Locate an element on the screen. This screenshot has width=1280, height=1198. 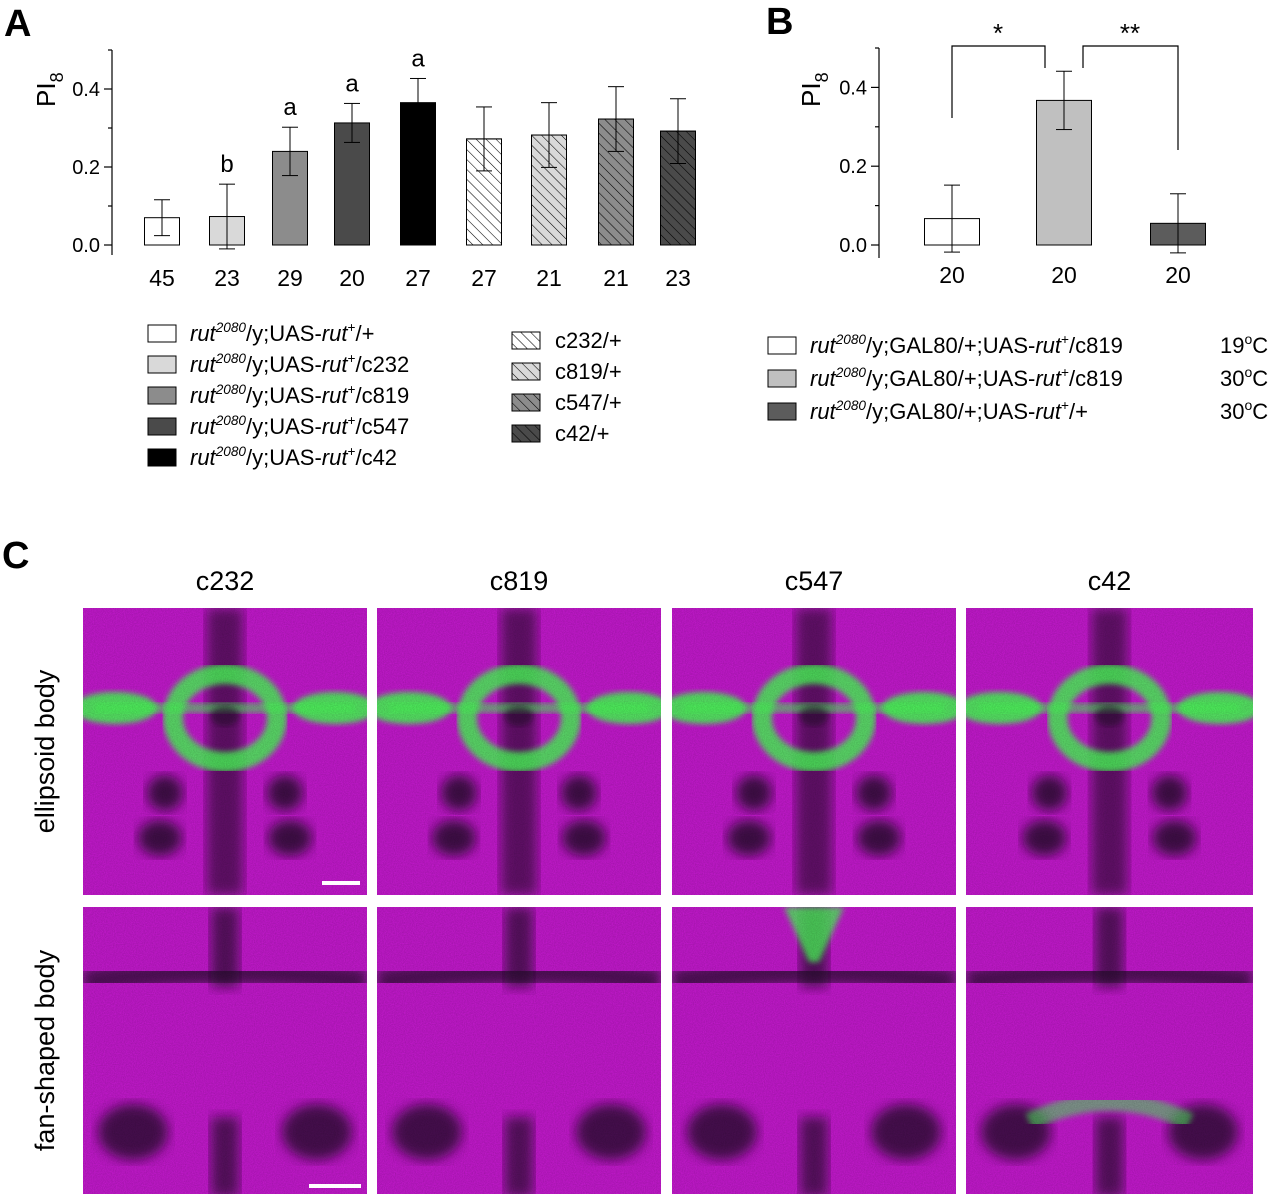
panel-label-a: A is located at coordinates (17, 24).